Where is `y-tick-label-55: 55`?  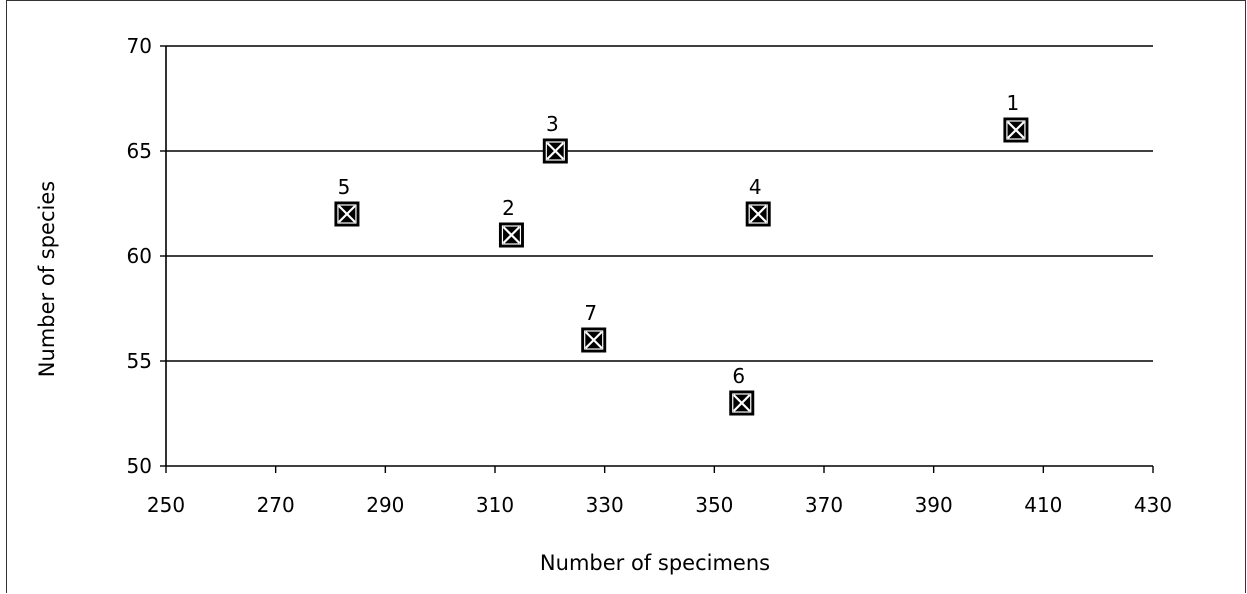 y-tick-label-55: 55 is located at coordinates (139, 361).